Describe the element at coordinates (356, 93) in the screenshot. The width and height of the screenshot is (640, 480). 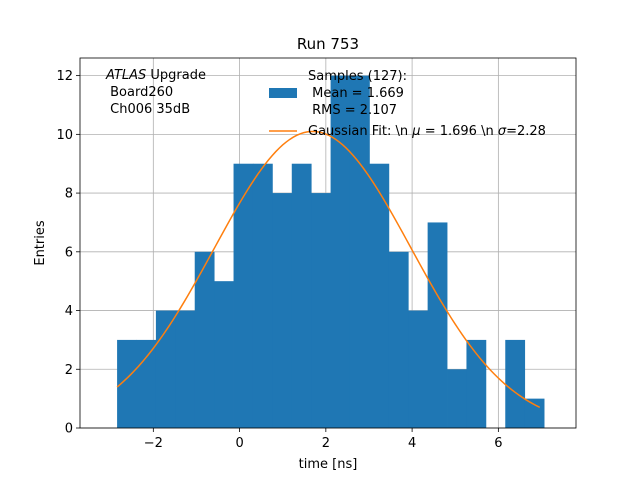
I see `legend-samples-line-2: Mean = 1.669` at that location.